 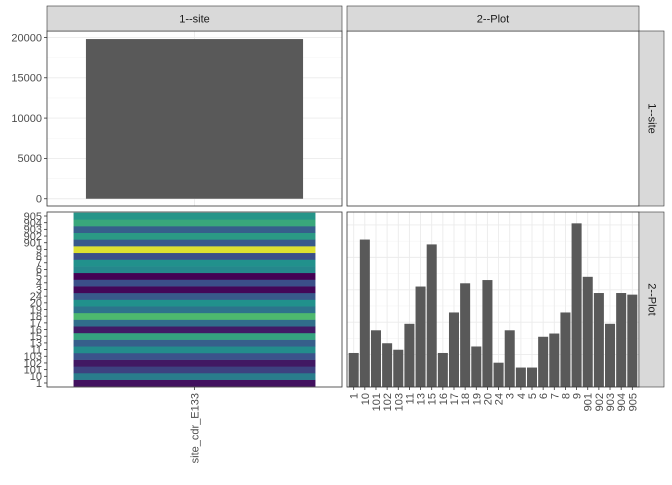 I want to click on x-tick-label-plot: 17, so click(x=455, y=399).